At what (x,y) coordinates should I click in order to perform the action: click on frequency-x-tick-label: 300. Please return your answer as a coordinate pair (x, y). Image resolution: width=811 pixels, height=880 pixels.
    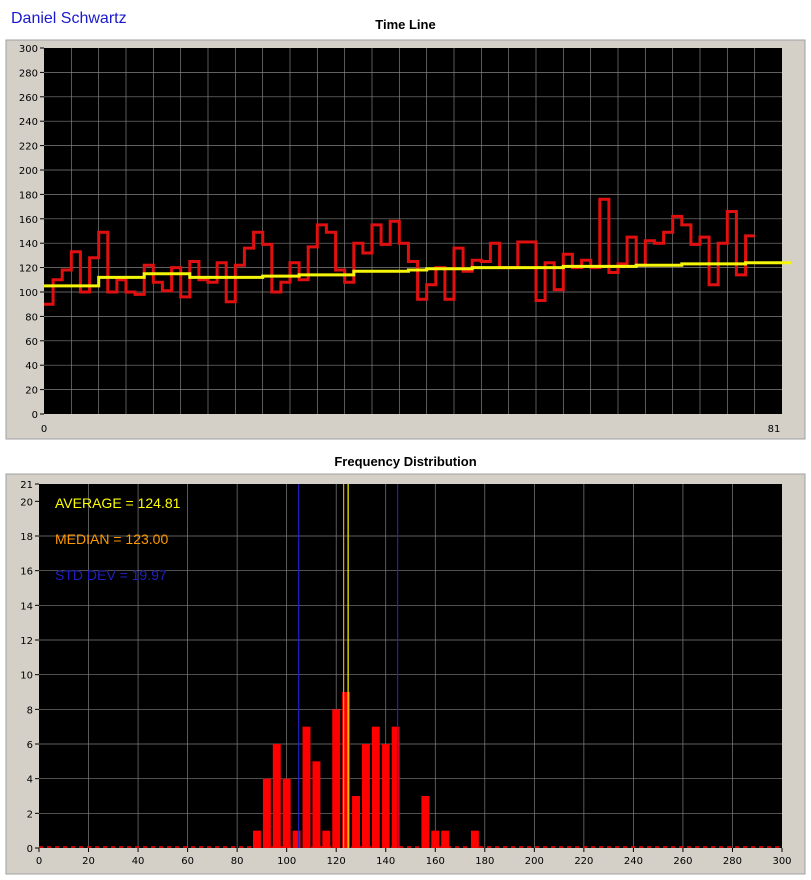
    Looking at the image, I should click on (781, 861).